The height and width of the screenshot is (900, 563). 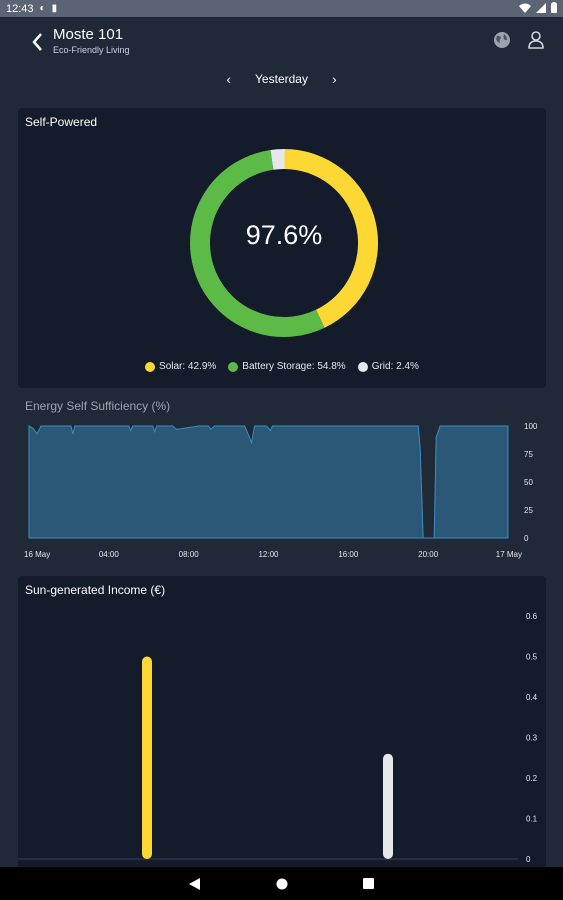 I want to click on self-powered-title: Self-Powered, so click(x=61, y=122).